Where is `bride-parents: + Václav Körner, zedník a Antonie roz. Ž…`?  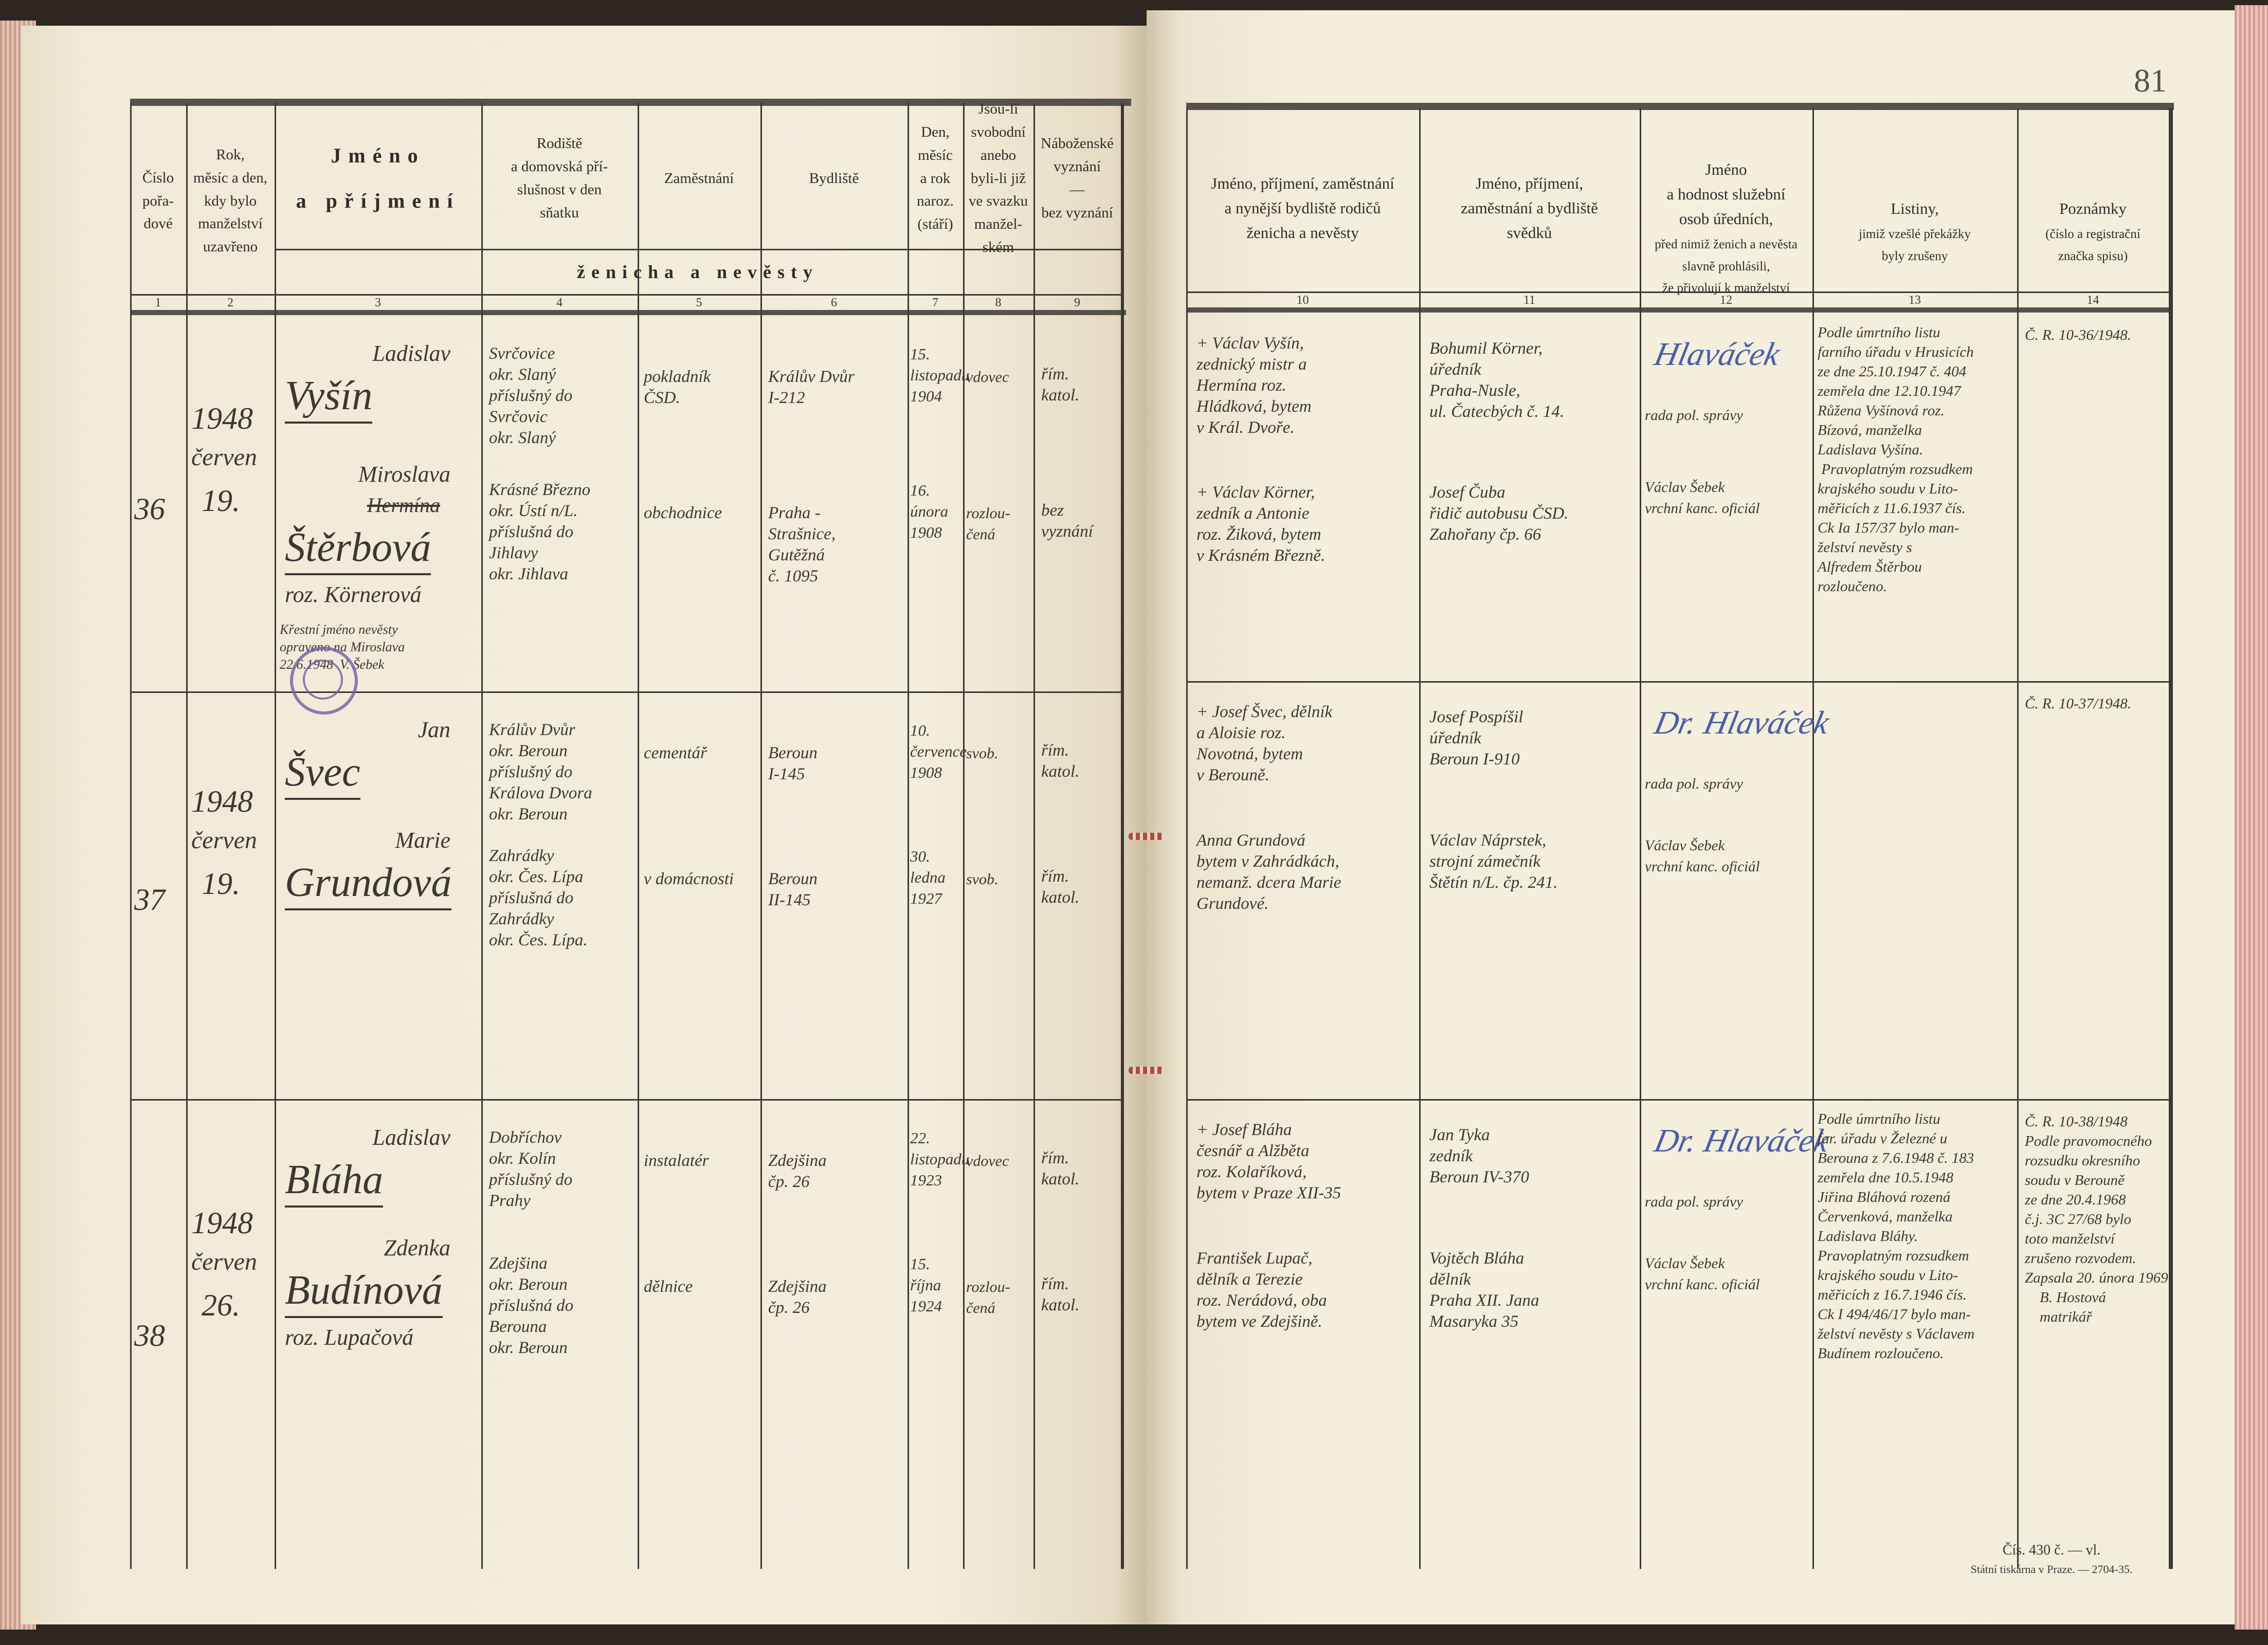 bride-parents: + Václav Körner, zedník a Antonie roz. Ž… is located at coordinates (1261, 524).